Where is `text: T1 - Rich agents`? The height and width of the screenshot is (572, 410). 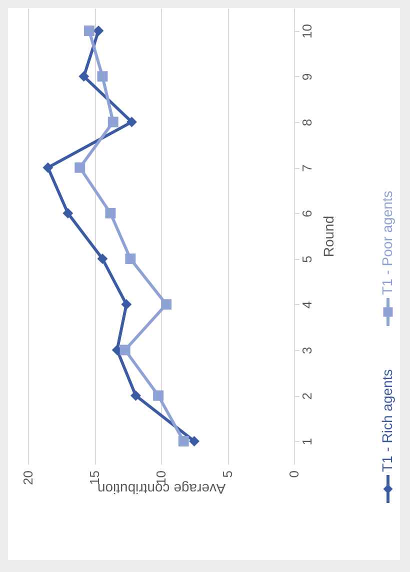
text: T1 - Rich agents is located at coordinates (387, 420).